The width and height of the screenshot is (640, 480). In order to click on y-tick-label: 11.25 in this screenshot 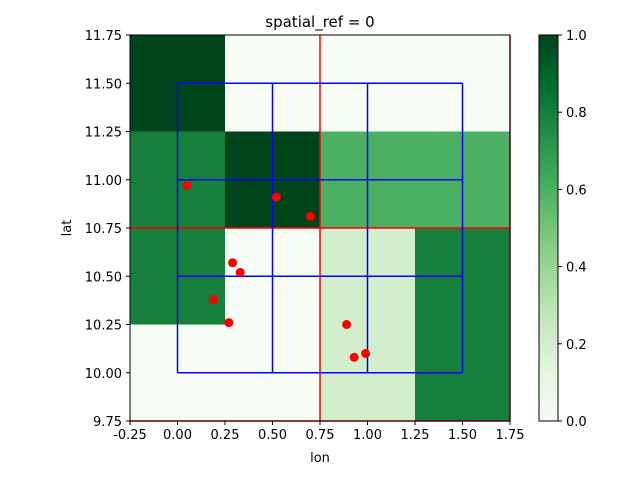, I will do `click(103, 133)`.